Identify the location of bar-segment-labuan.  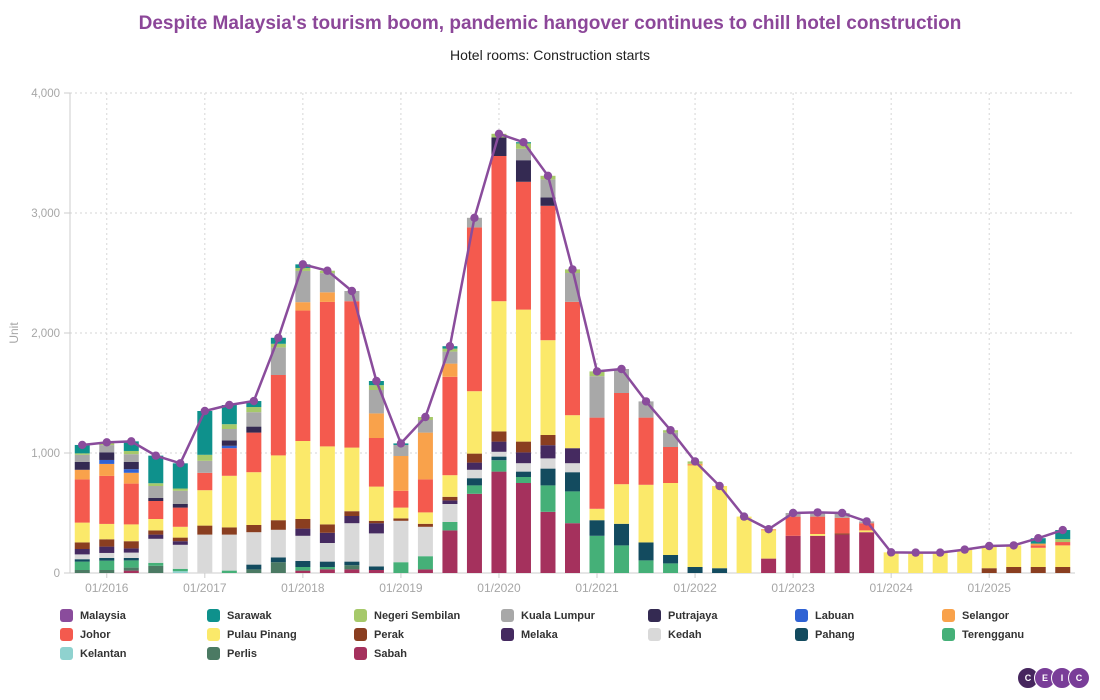
(107, 461).